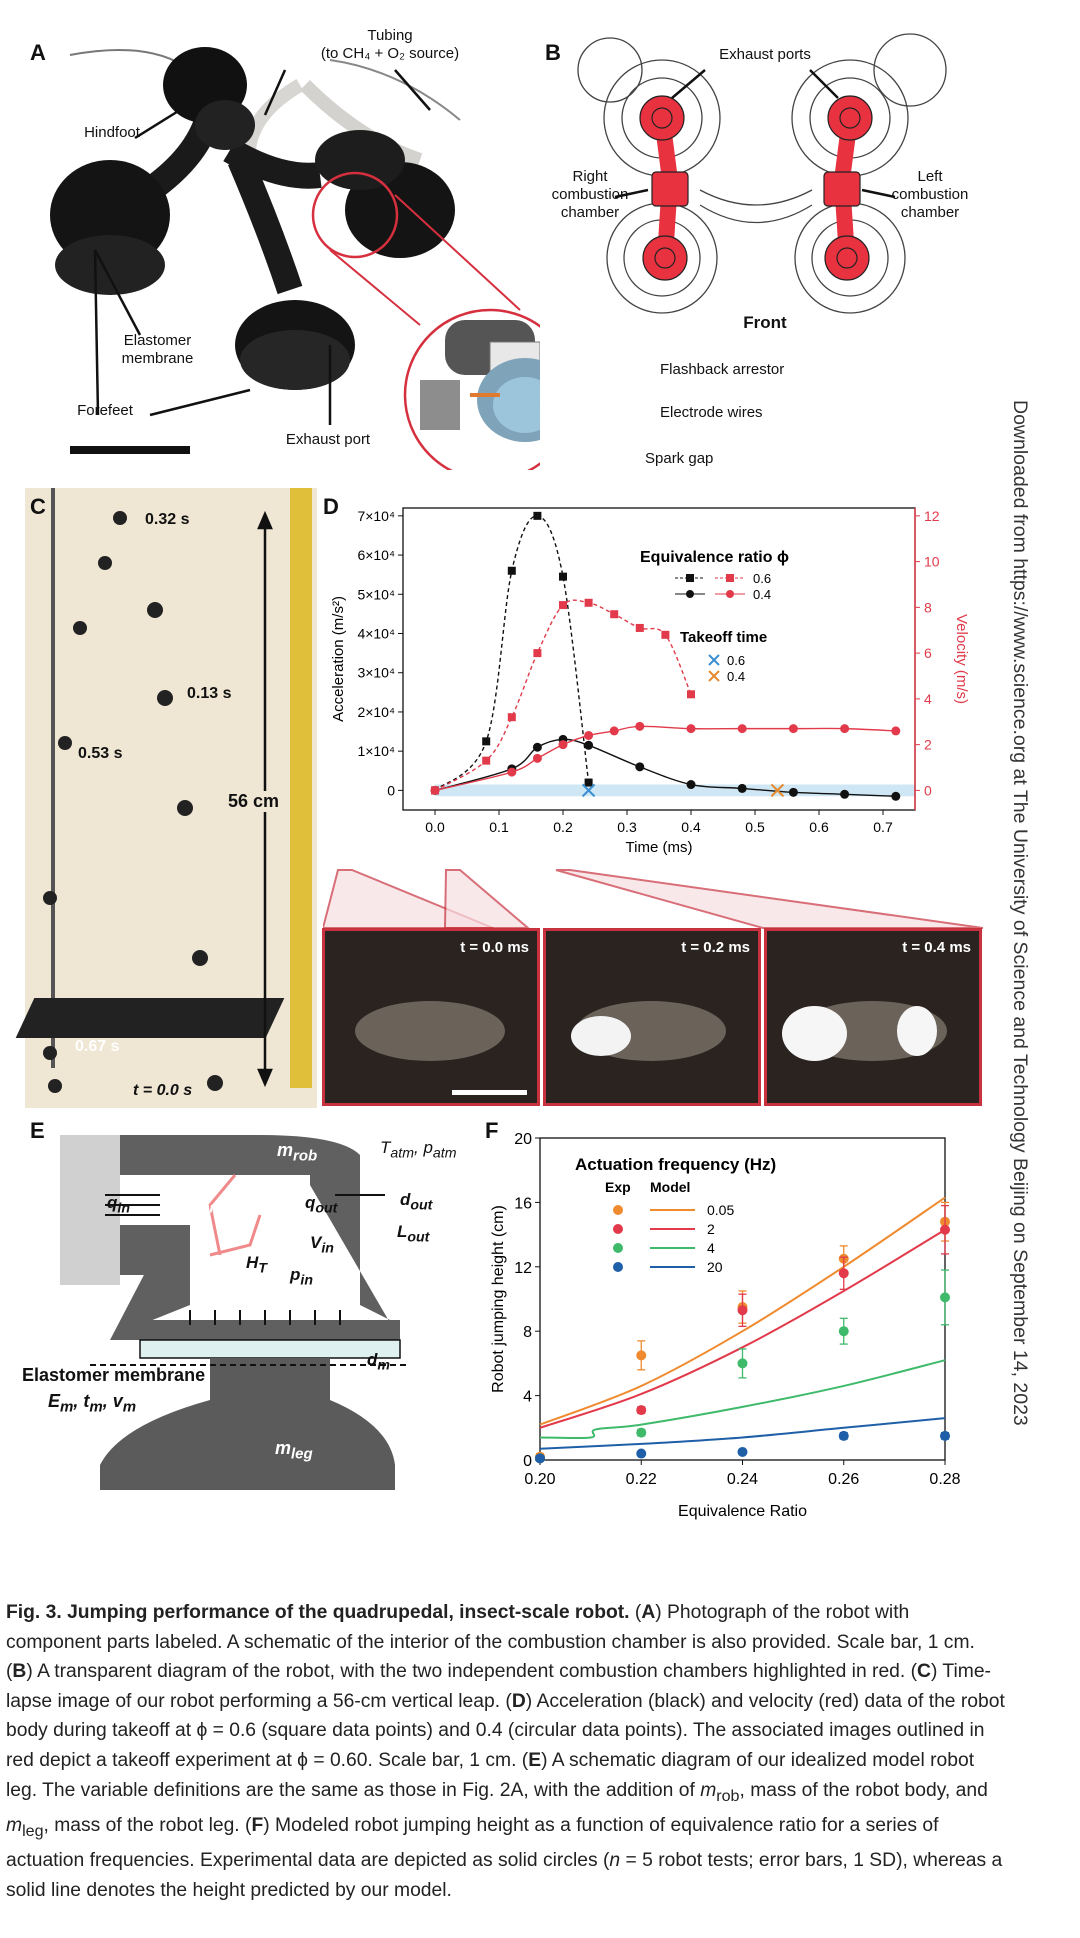 Image resolution: width=1080 pixels, height=1938 pixels. What do you see at coordinates (961, 659) in the screenshot?
I see `y2-axis-label: Velocity (m/s)` at bounding box center [961, 659].